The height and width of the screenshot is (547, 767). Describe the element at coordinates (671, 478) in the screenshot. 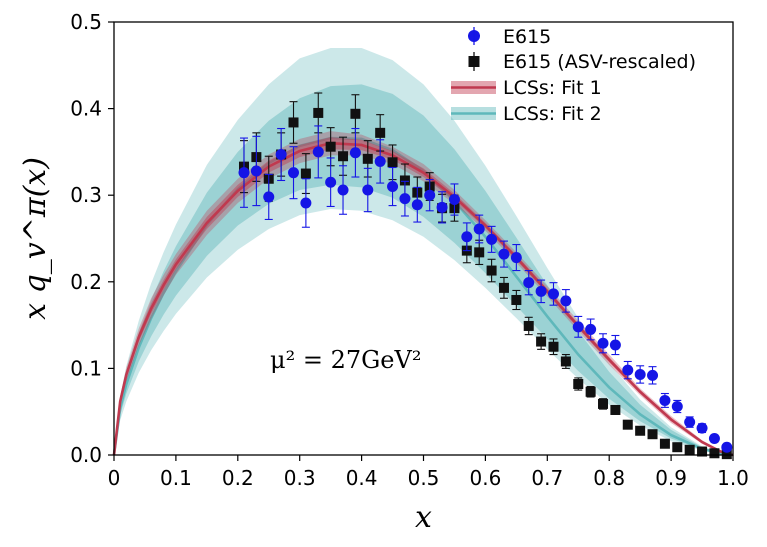

I see `x-tick-label: 0.9` at that location.